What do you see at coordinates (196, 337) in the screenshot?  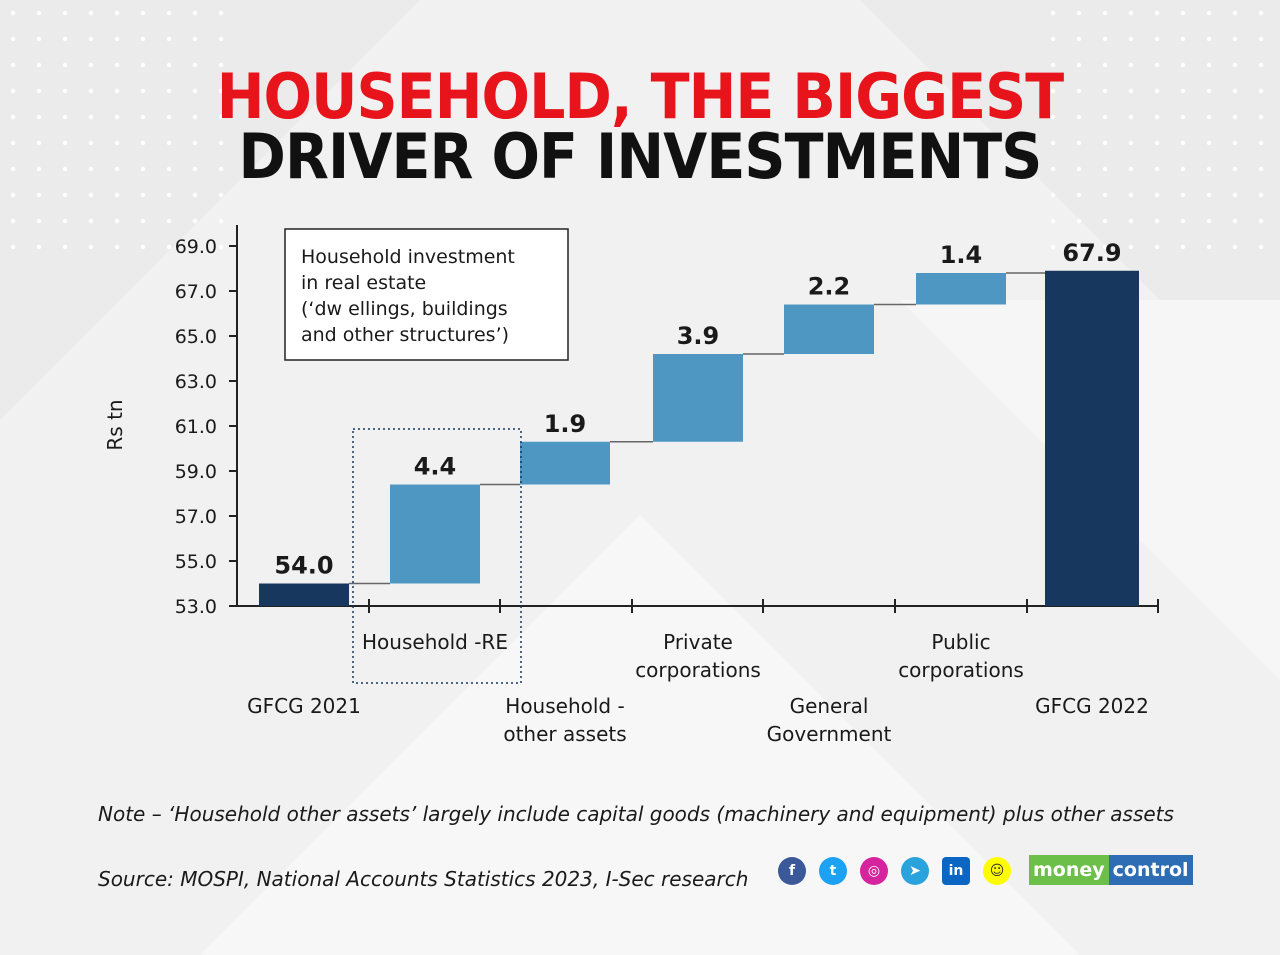 I see `y-tick-label: 65.0` at bounding box center [196, 337].